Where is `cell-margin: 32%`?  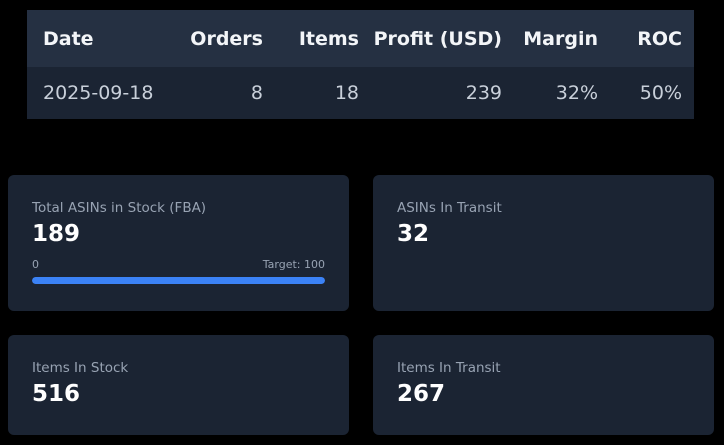 cell-margin: 32% is located at coordinates (576, 93).